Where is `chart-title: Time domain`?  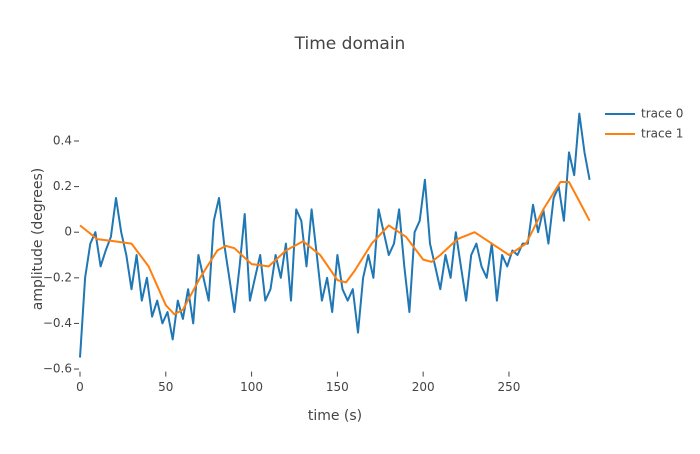 chart-title: Time domain is located at coordinates (350, 44).